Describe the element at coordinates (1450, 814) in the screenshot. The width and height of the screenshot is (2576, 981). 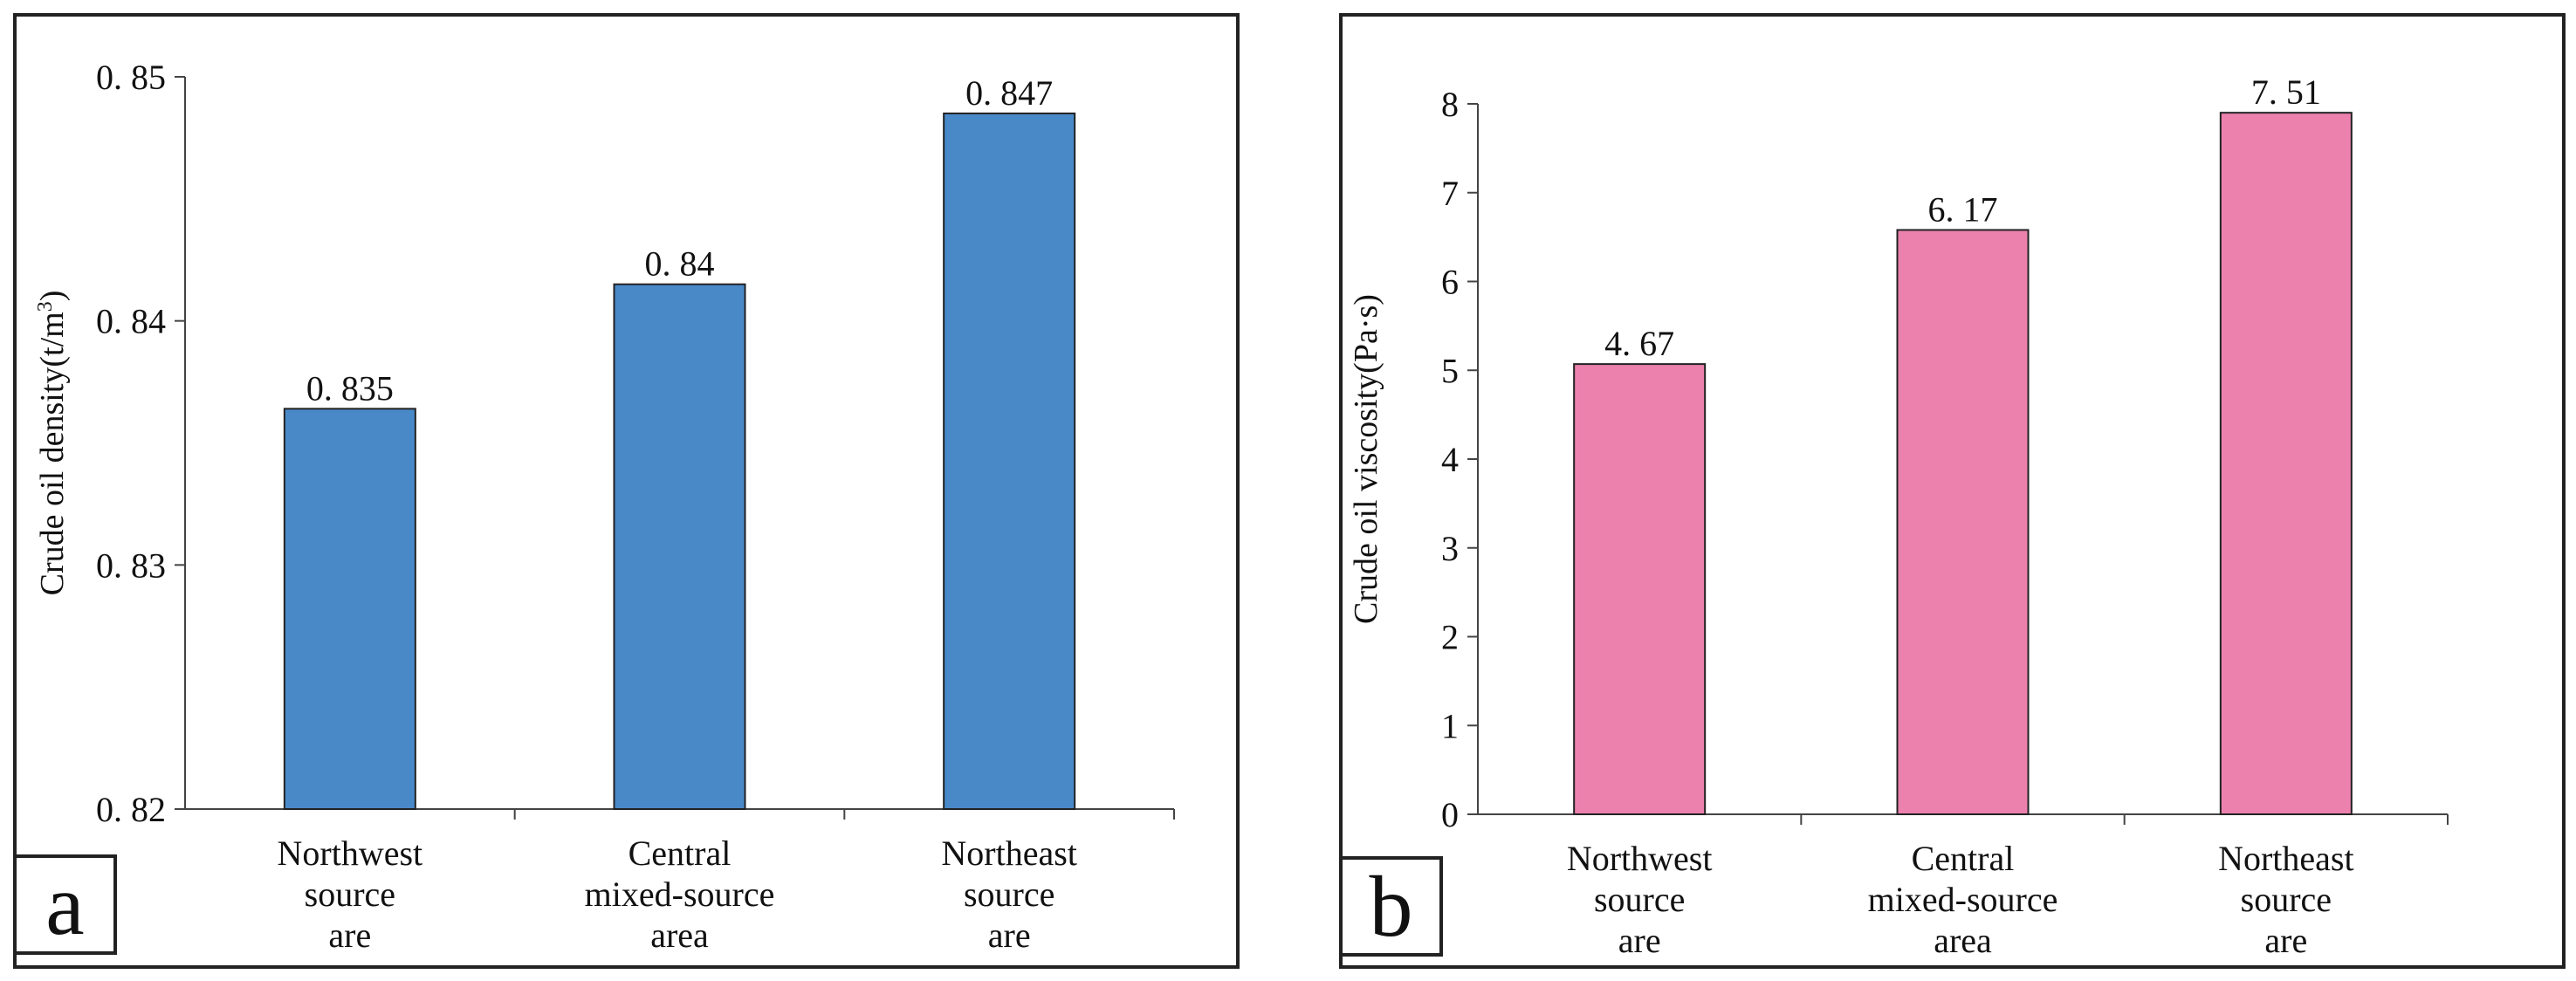
I see `y-tick-label: 0` at that location.